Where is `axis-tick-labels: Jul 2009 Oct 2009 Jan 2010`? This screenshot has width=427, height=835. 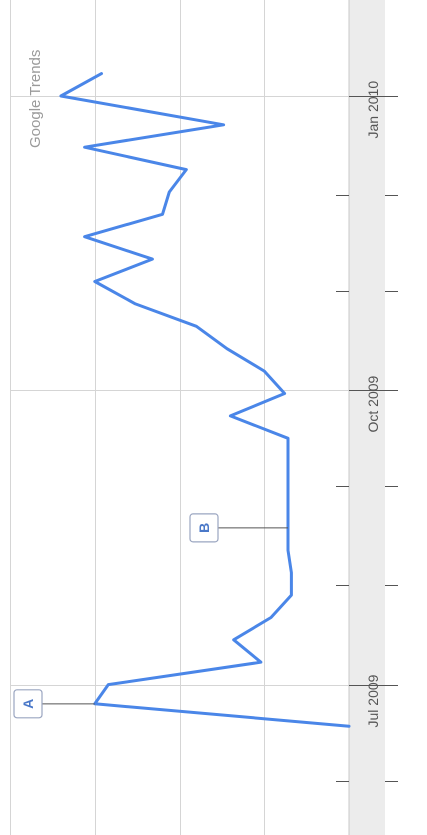
axis-tick-labels: Jul 2009 Oct 2009 Jan 2010 is located at coordinates (373, 404).